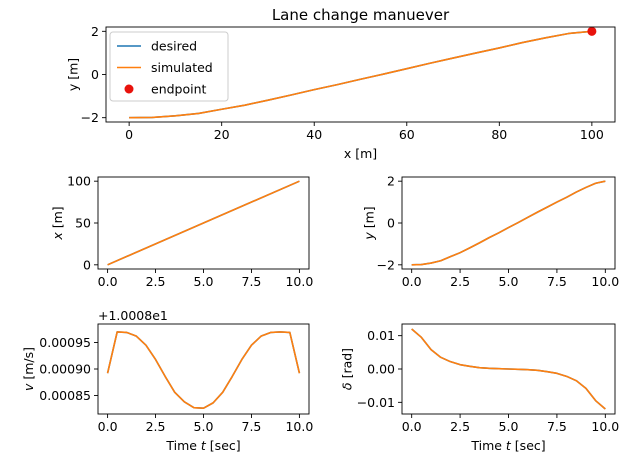  What do you see at coordinates (79, 181) in the screenshot?
I see `y-tick-label: 100` at bounding box center [79, 181].